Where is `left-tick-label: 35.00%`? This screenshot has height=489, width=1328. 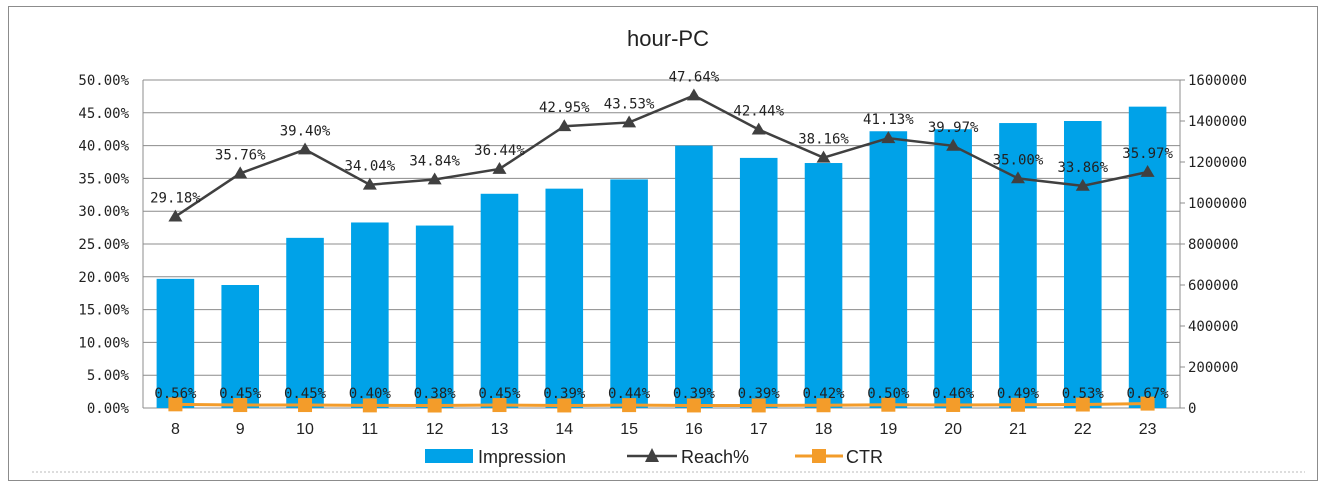 left-tick-label: 35.00% is located at coordinates (103, 179).